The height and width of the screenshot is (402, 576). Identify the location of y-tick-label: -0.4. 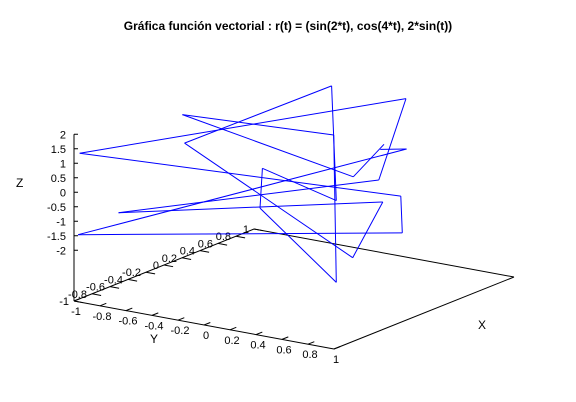
(113, 280).